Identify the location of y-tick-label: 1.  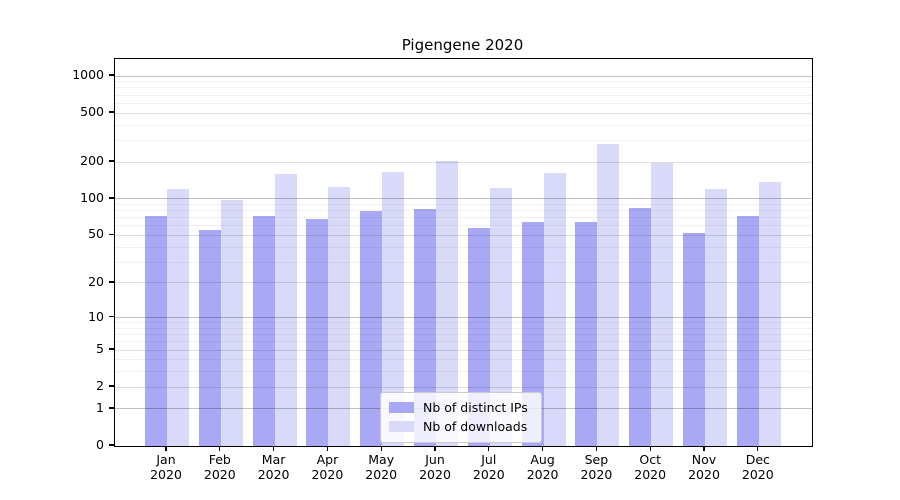
(100, 407).